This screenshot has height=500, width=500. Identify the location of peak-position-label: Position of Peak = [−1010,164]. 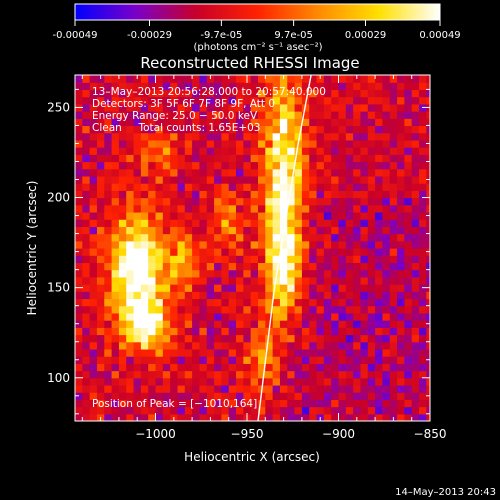
(174, 404).